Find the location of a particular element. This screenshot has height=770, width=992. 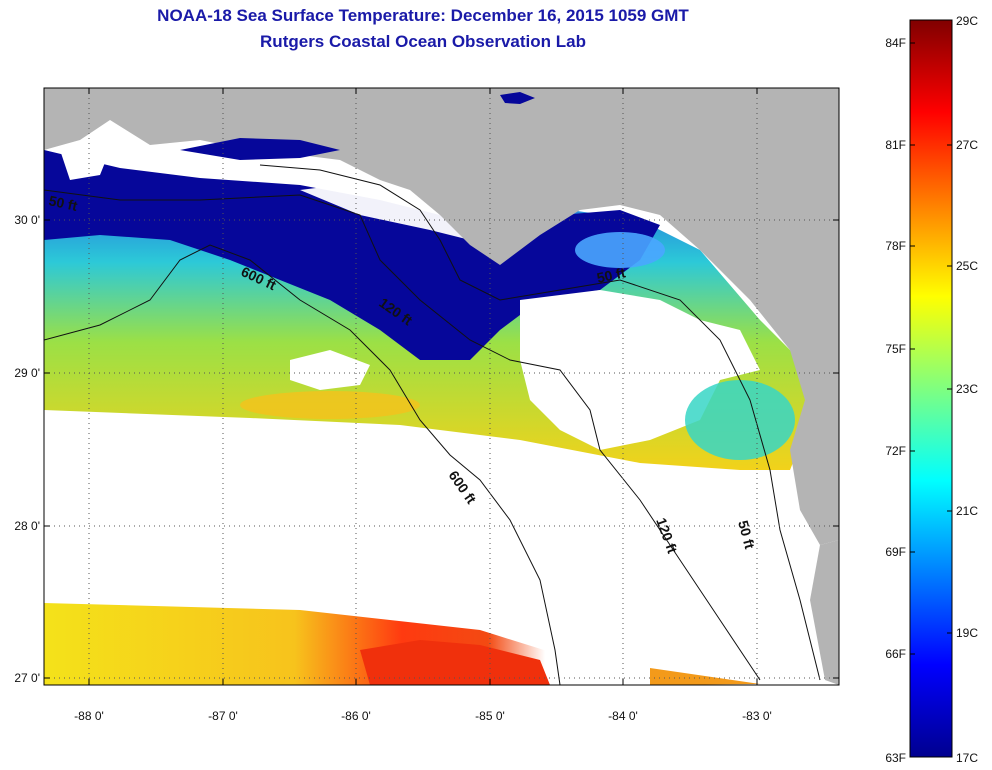

f-label-63: 63F is located at coordinates (895, 758).